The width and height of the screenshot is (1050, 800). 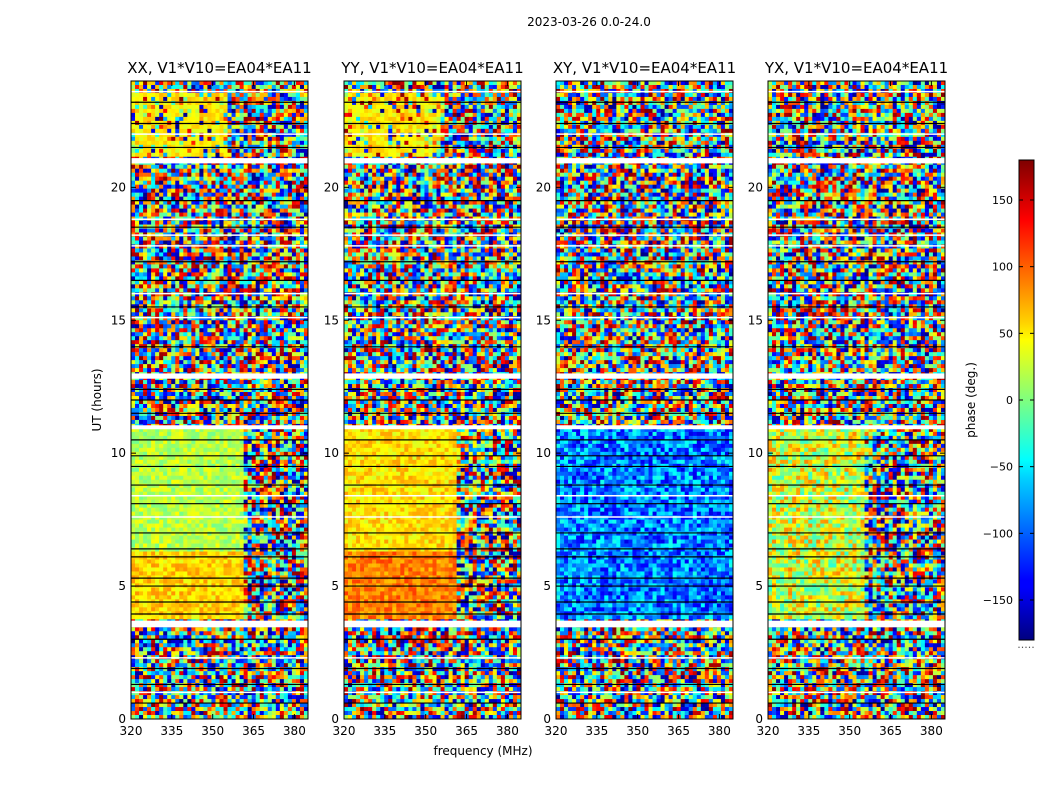 I want to click on colorbar-label: phase (deg.), so click(x=971, y=400).